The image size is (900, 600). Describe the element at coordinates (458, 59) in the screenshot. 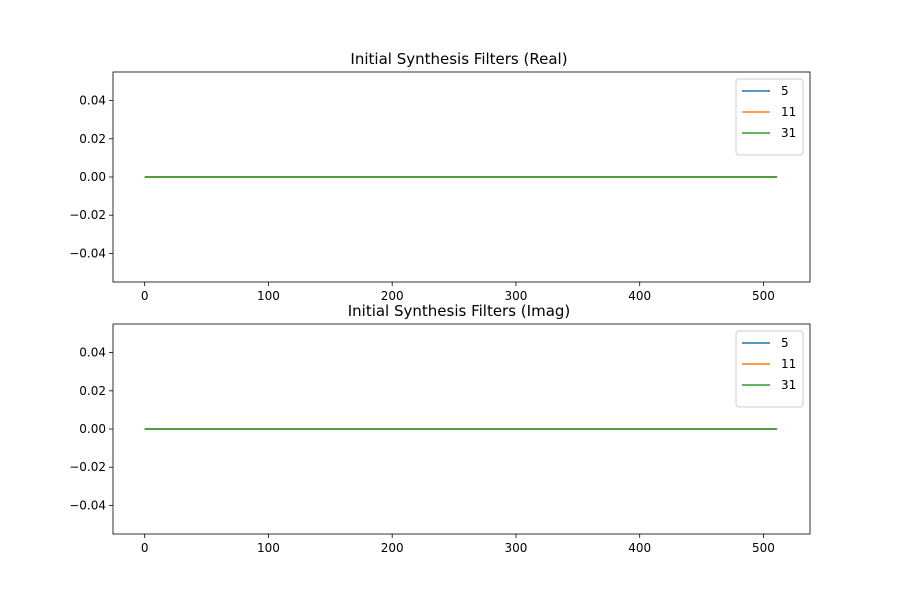

I see `subplot-title: Initial Synthesis Filters (Real)` at that location.